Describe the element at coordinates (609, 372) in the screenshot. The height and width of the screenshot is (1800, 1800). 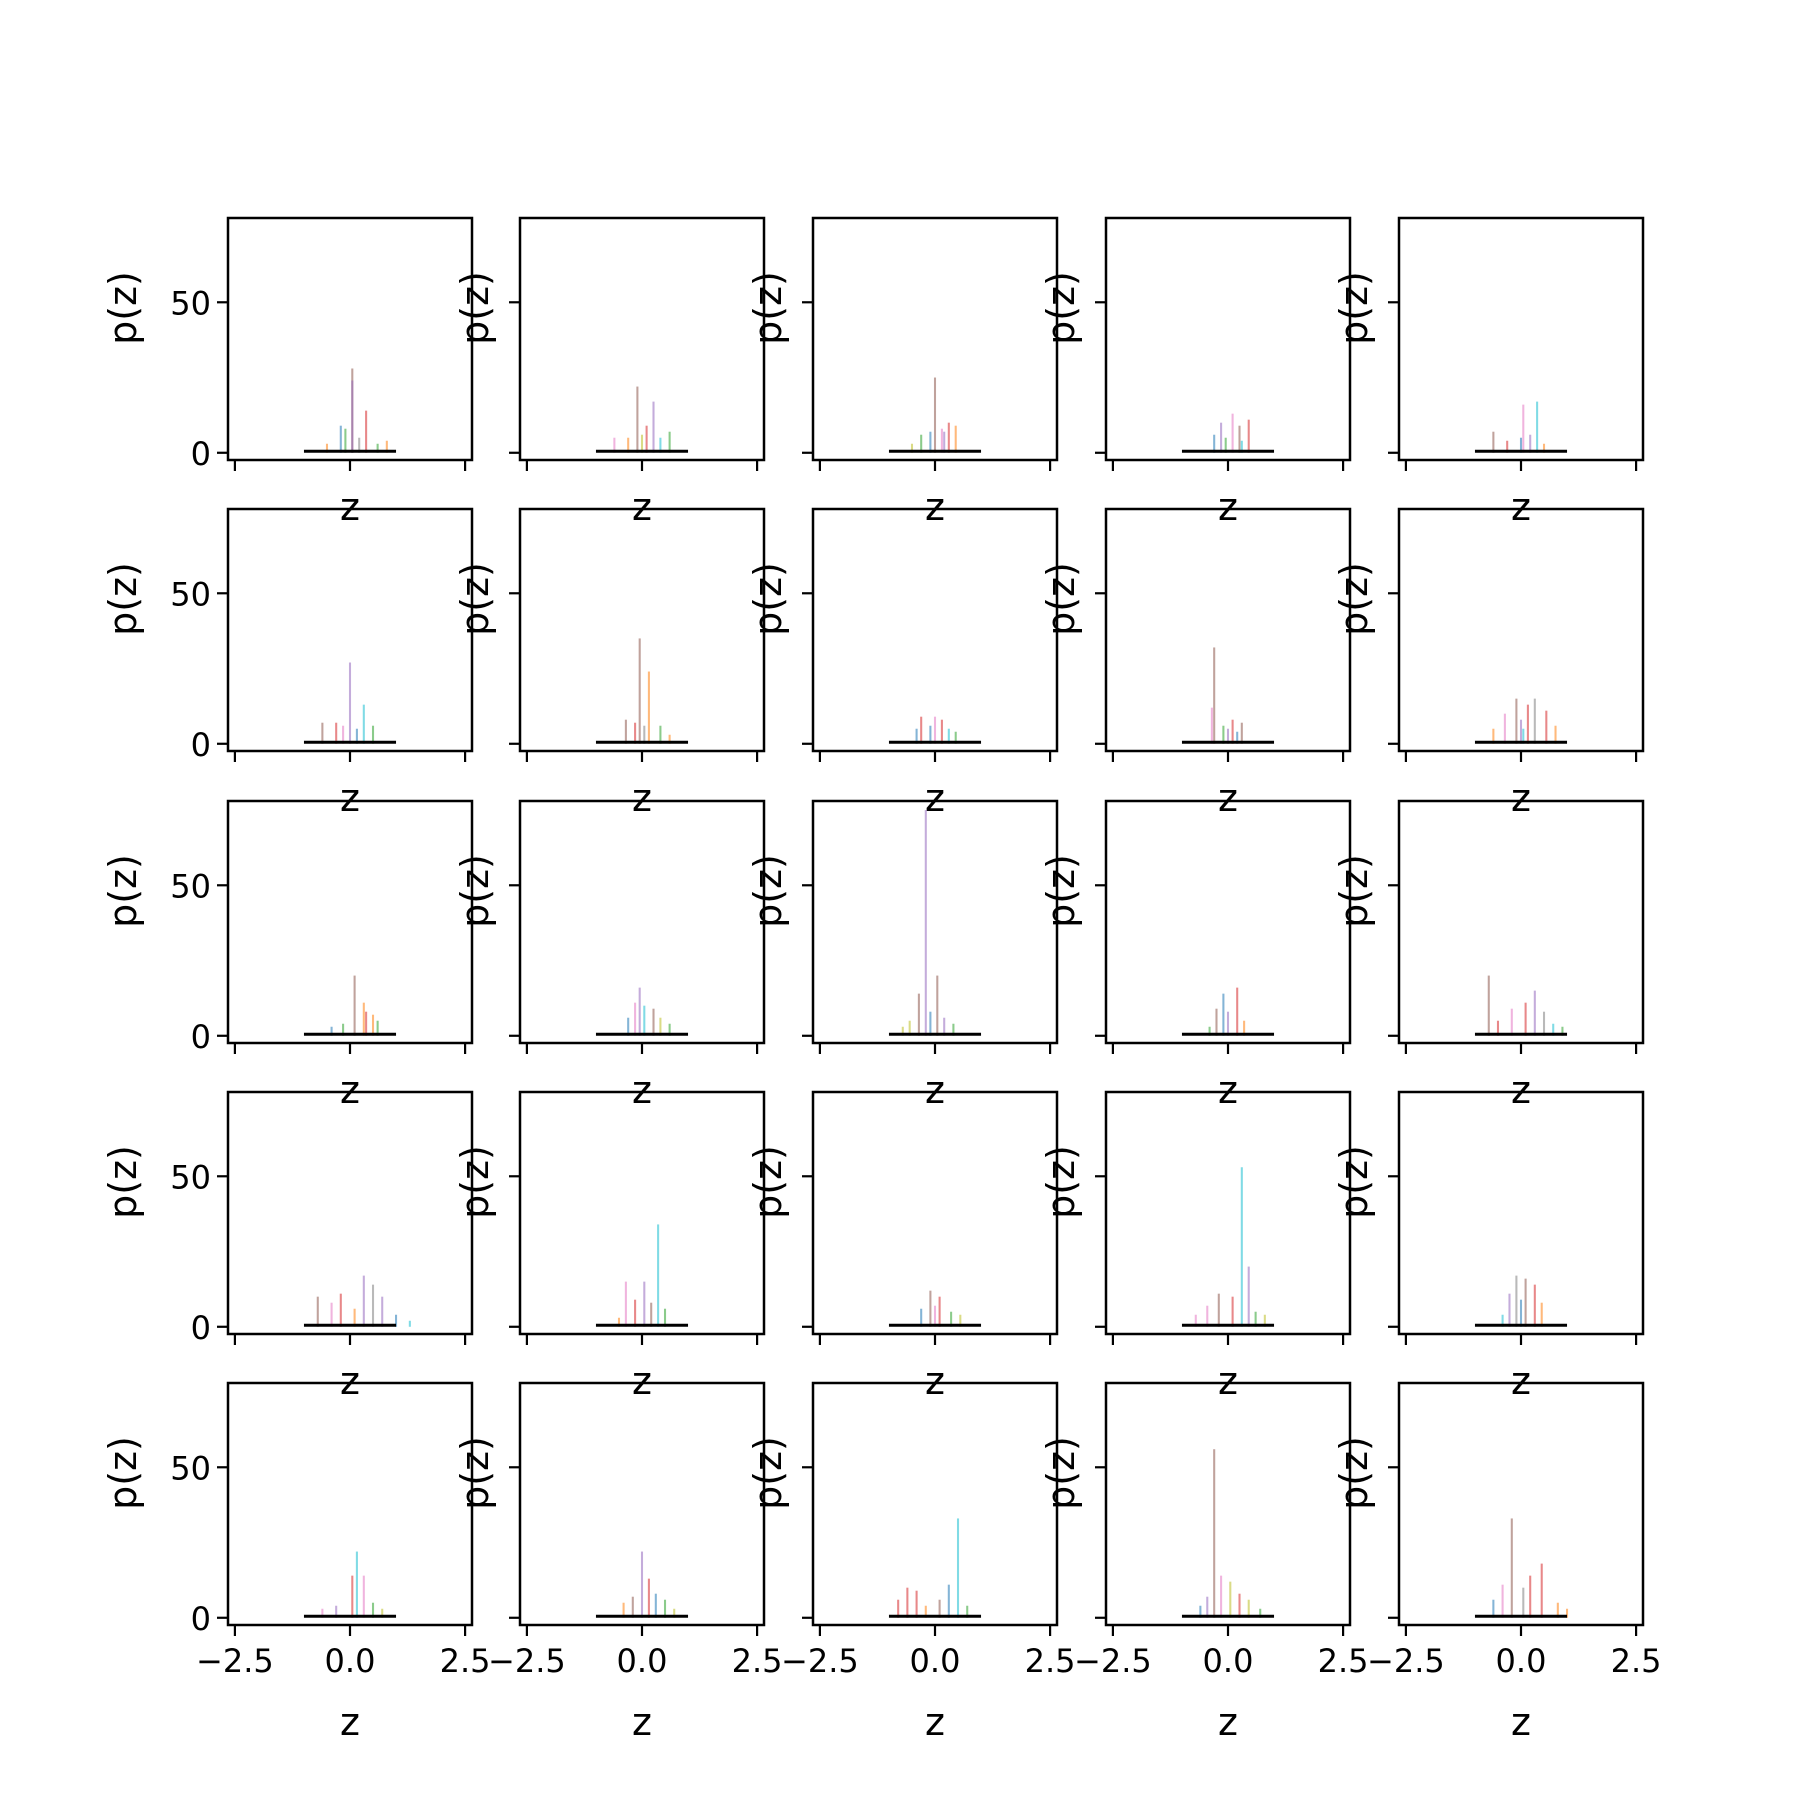
I see `subplot-1-2: z p(z)` at that location.